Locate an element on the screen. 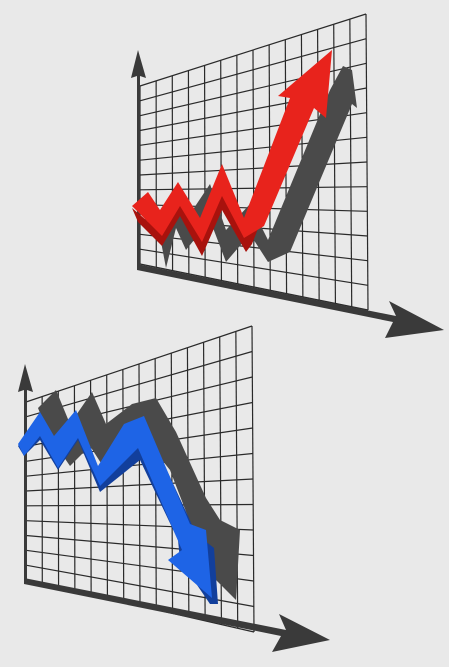 This screenshot has height=667, width=449. upper-arrow-face is located at coordinates (232, 146).